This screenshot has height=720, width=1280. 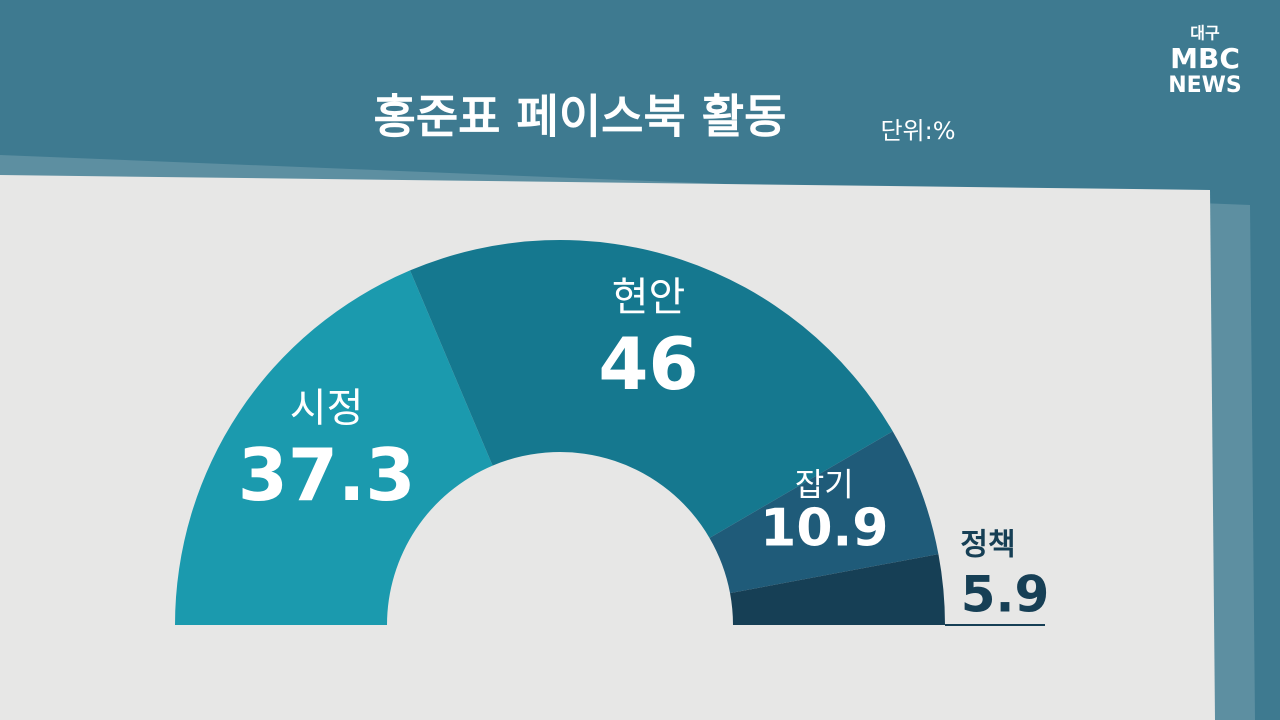 What do you see at coordinates (648, 364) in the screenshot?
I see `value-label: 46` at bounding box center [648, 364].